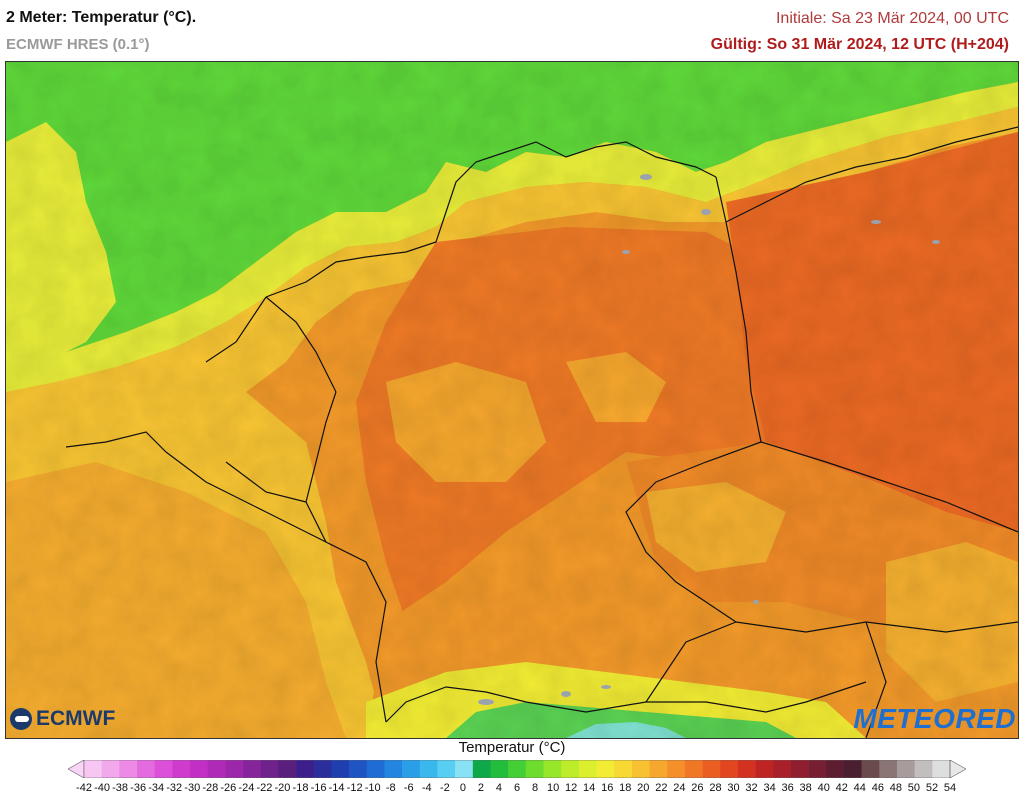 Image resolution: width=1024 pixels, height=799 pixels. Describe the element at coordinates (934, 718) in the screenshot. I see `meteored-logo: METEORED` at that location.